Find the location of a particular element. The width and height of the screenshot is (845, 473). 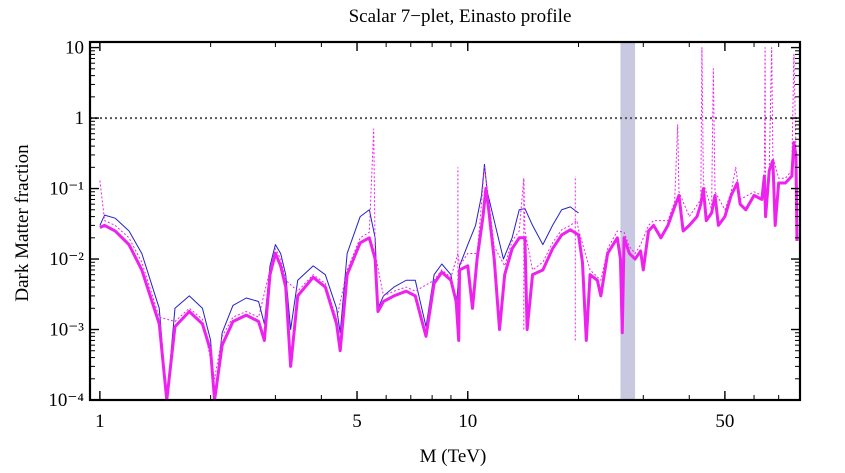

y-tick-label: 1 is located at coordinates (80, 118).